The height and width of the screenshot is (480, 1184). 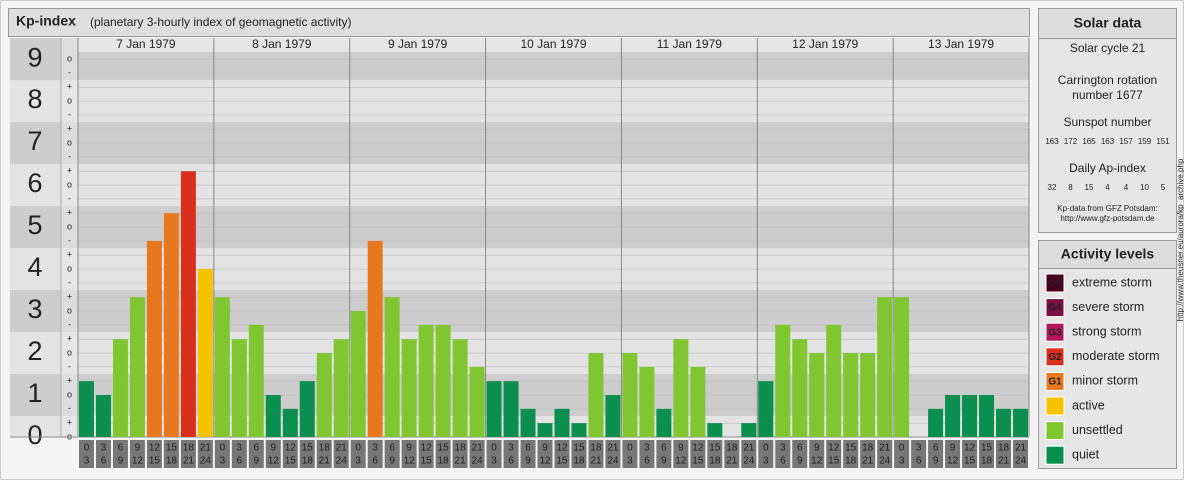 I want to click on day-label: 7 Jan 1979, so click(x=146, y=44).